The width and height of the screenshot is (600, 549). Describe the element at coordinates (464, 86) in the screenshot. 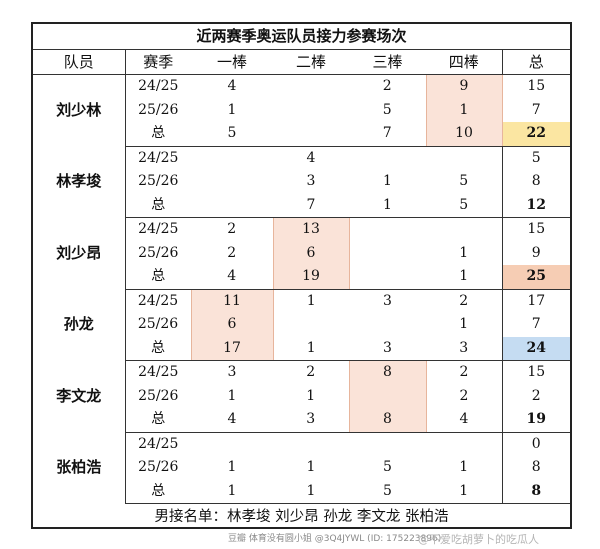

I see `leg4-cell: 9` at that location.